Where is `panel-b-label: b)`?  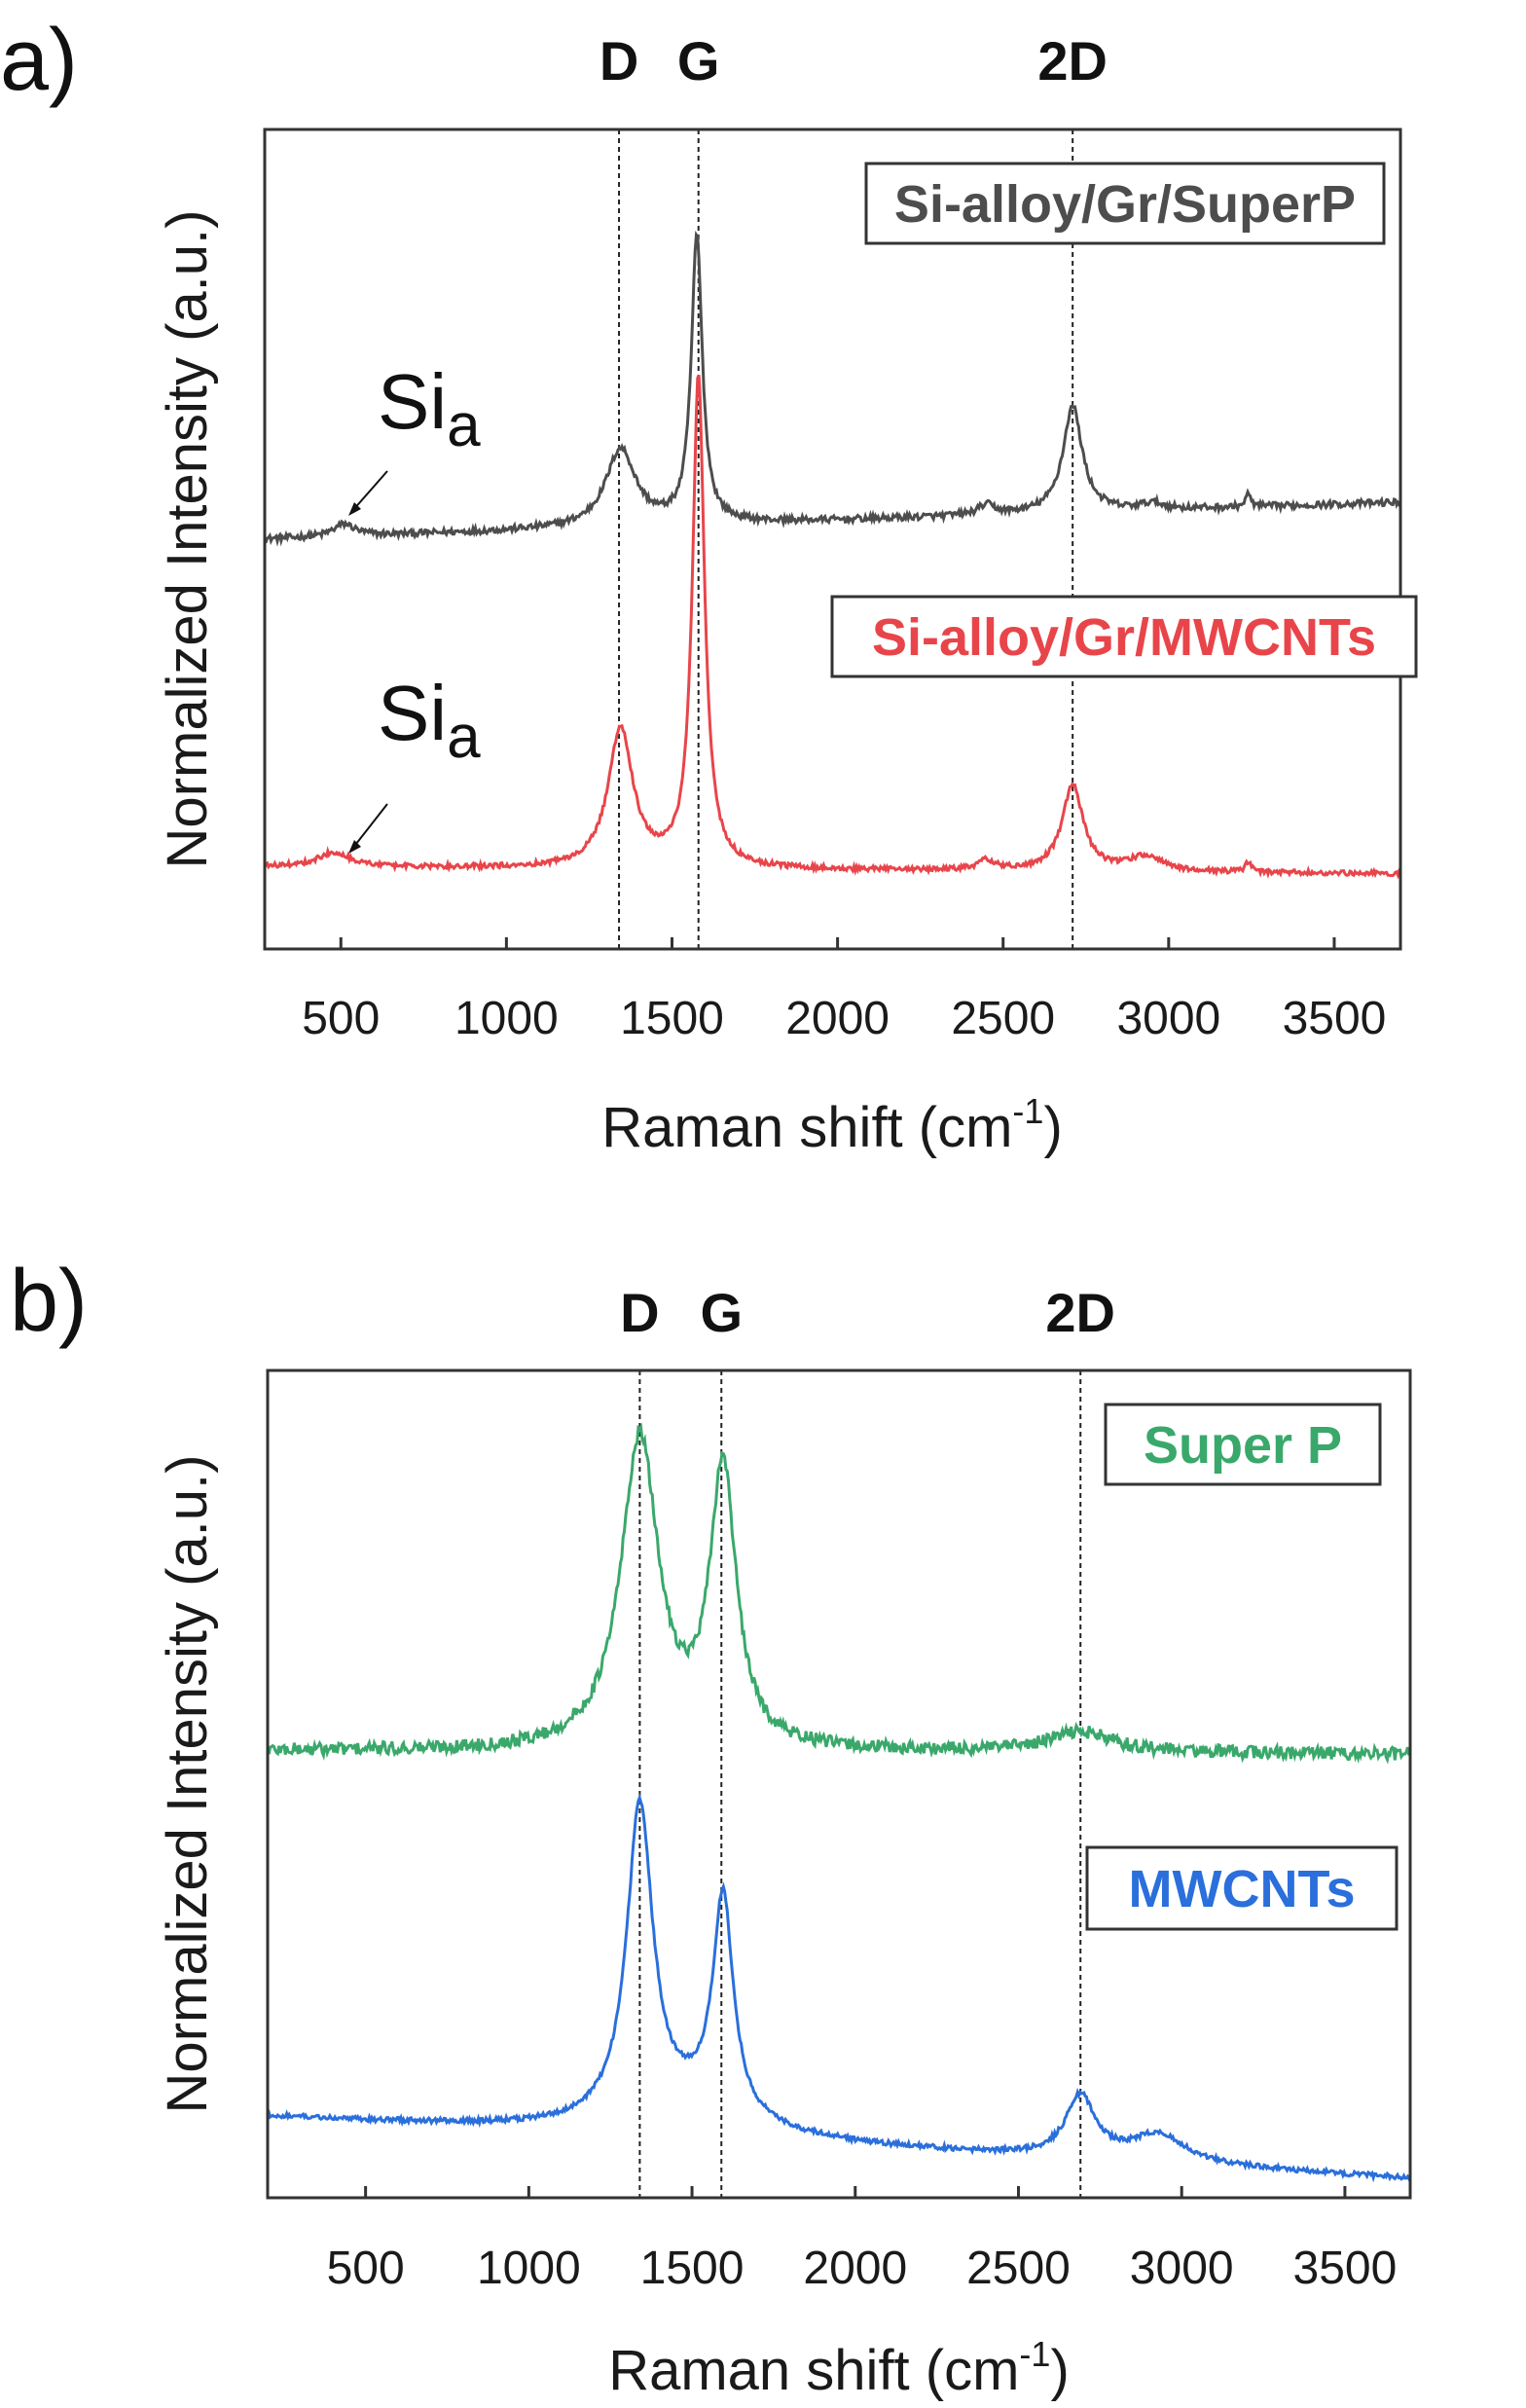 panel-b-label: b) is located at coordinates (49, 1301).